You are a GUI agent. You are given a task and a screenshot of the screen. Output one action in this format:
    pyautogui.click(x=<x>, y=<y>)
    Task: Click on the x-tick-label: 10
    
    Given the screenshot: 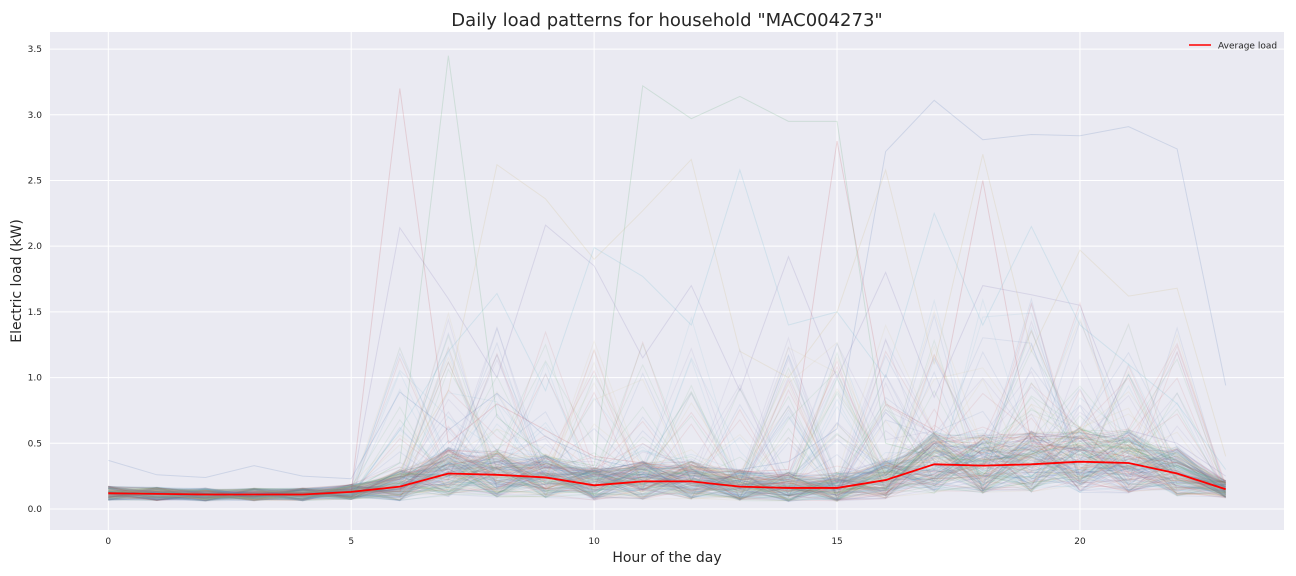 What is the action you would take?
    pyautogui.click(x=594, y=542)
    